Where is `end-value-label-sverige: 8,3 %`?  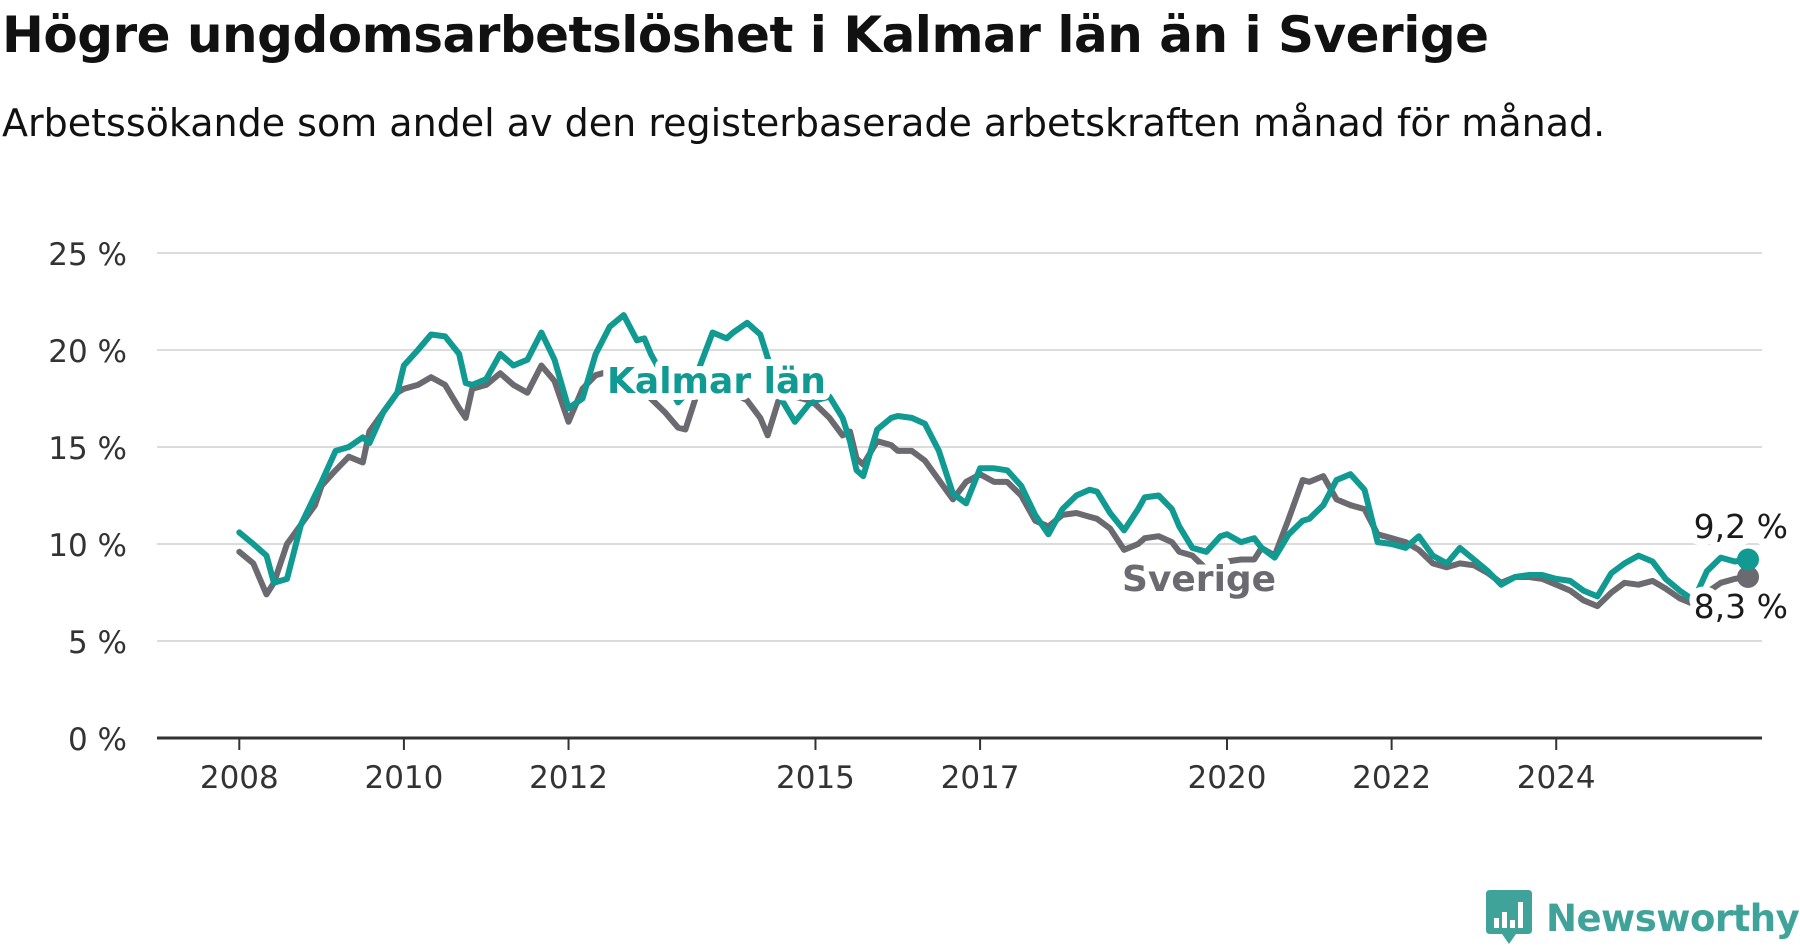 end-value-label-sverige: 8,3 % is located at coordinates (1741, 606).